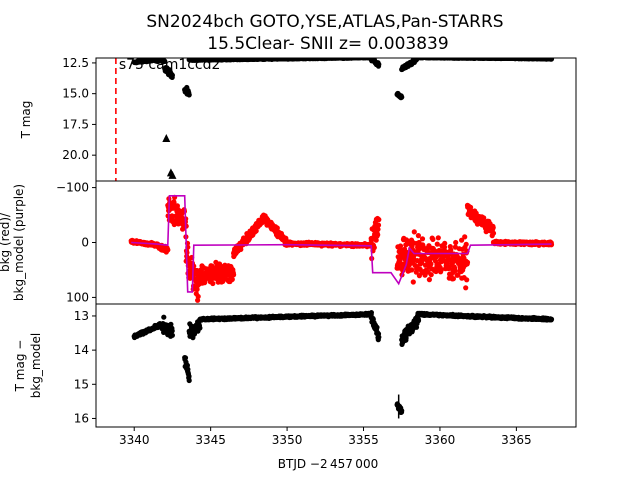 The image size is (640, 480). I want to click on top-ytick-label: 17.5, so click(75, 124).